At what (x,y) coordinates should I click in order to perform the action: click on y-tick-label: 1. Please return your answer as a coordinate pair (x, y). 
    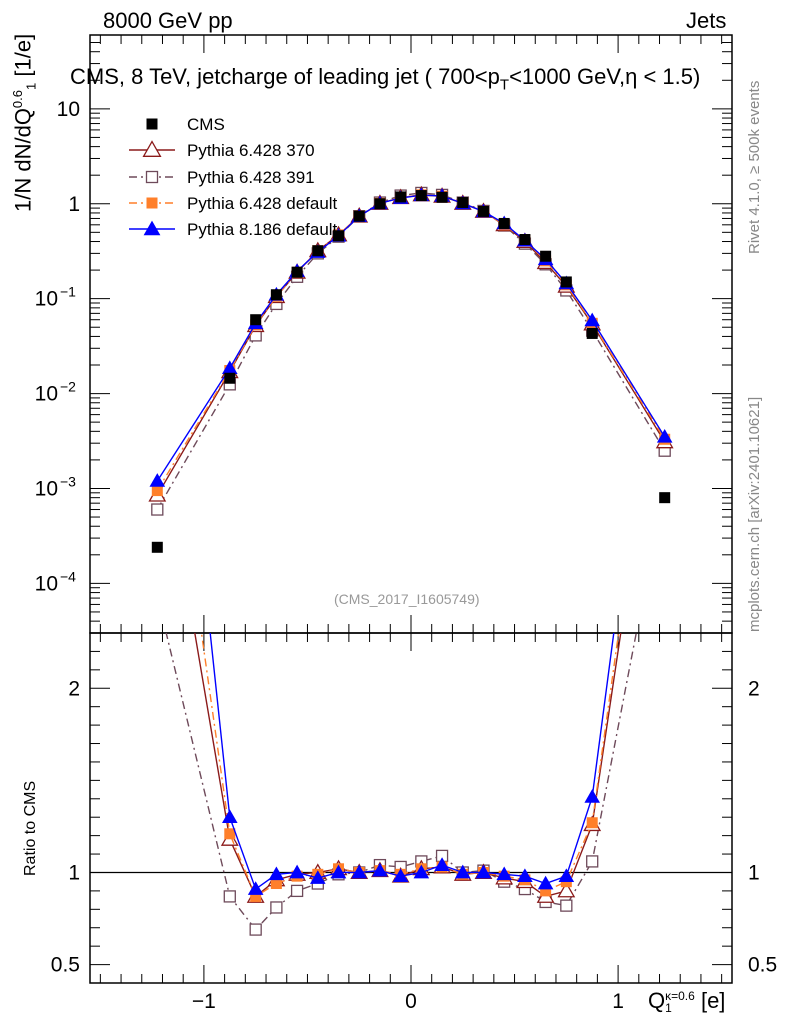
    Looking at the image, I should click on (74, 204).